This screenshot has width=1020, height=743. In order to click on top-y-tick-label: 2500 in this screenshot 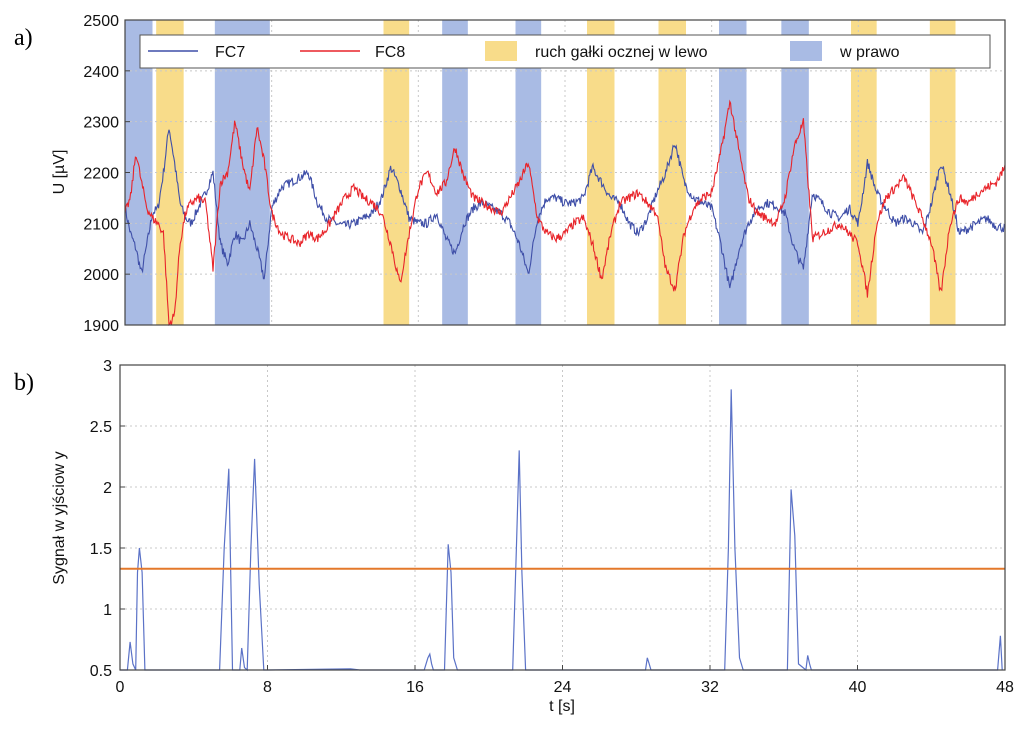, I will do `click(101, 21)`.